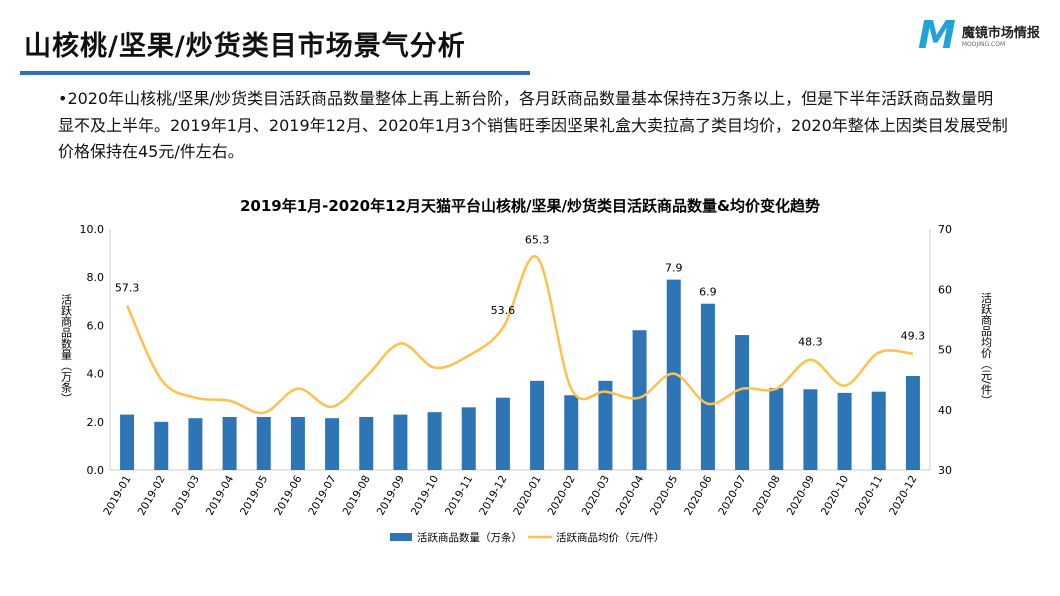 This screenshot has height=596, width=1060. I want to click on bar-data-label: 7.9, so click(674, 268).